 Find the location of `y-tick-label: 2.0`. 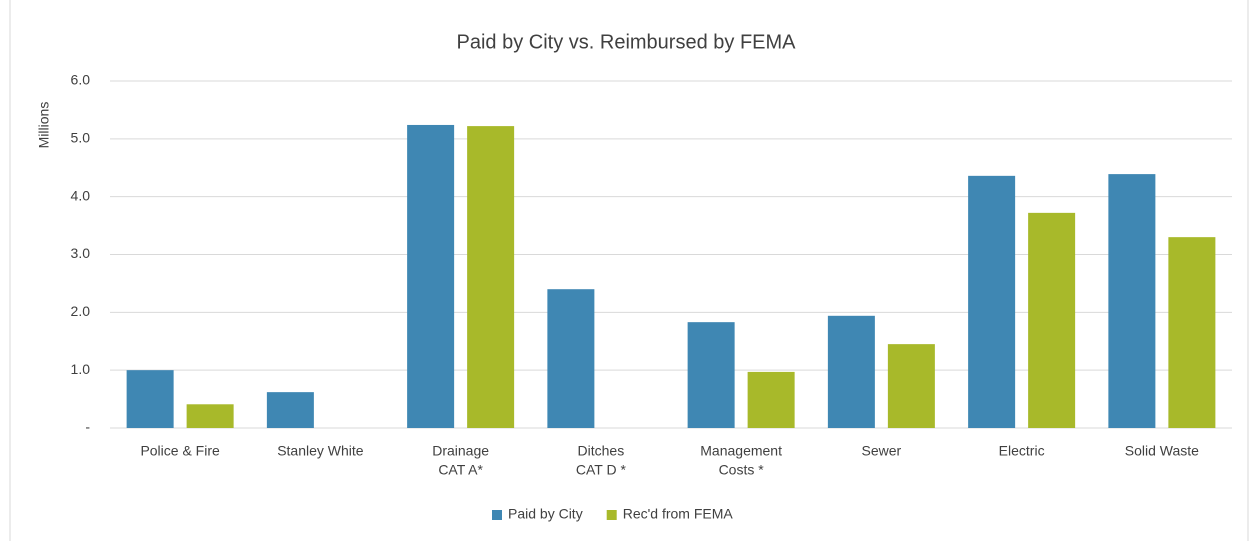

y-tick-label: 2.0 is located at coordinates (81, 311).